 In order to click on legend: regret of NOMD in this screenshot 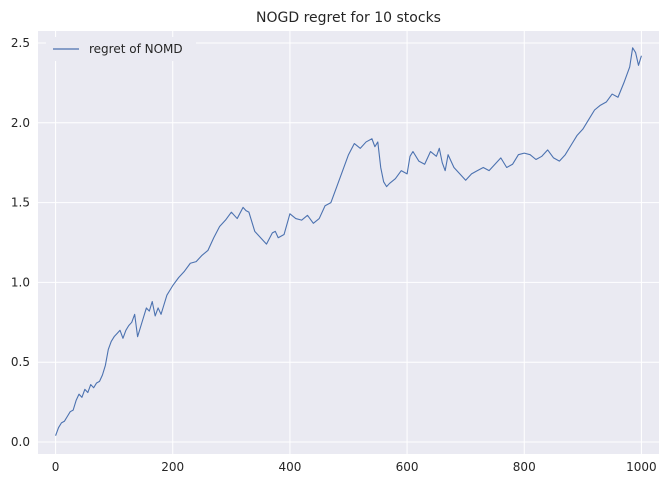, I will do `click(121, 49)`.